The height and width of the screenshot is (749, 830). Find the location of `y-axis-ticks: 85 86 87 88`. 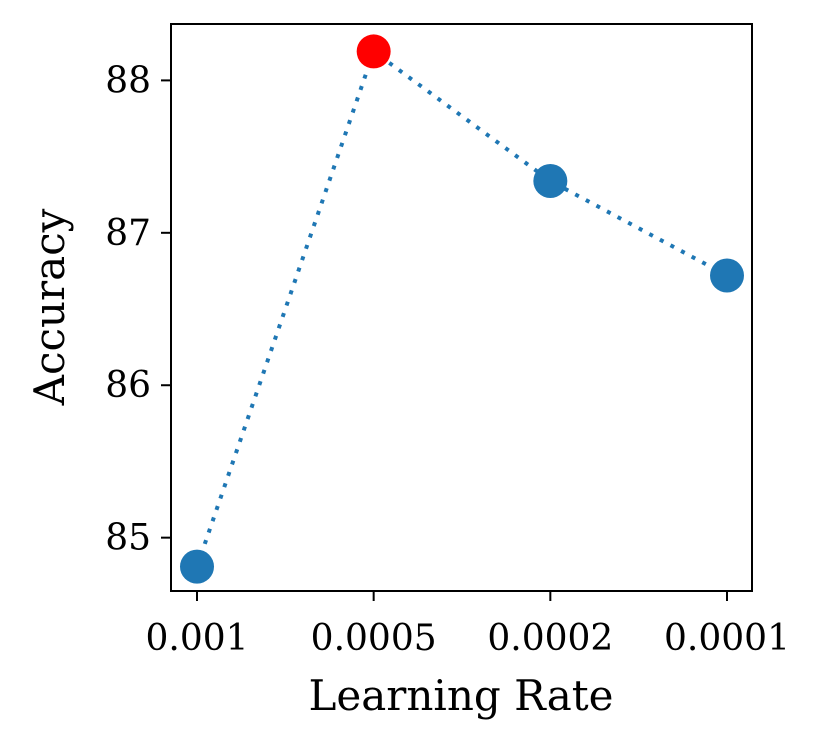

y-axis-ticks: 85 86 87 88 is located at coordinates (138, 309).